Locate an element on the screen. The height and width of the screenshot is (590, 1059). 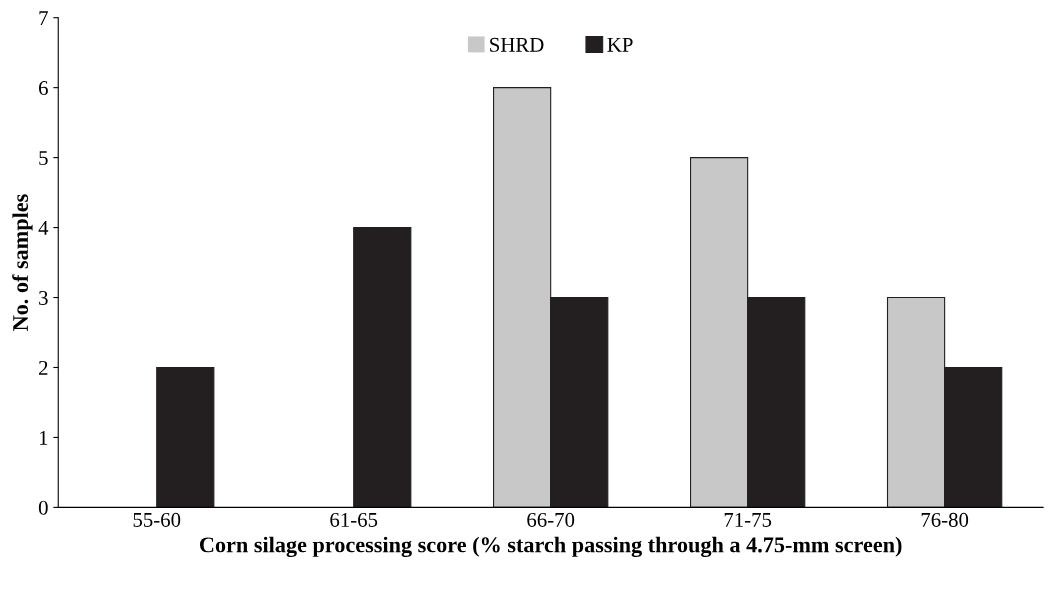
x-tick-label: 71-75 is located at coordinates (748, 519).